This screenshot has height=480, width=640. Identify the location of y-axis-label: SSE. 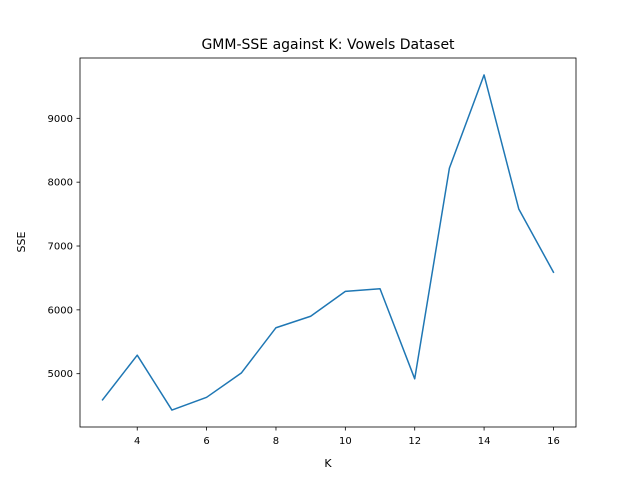
(21, 241).